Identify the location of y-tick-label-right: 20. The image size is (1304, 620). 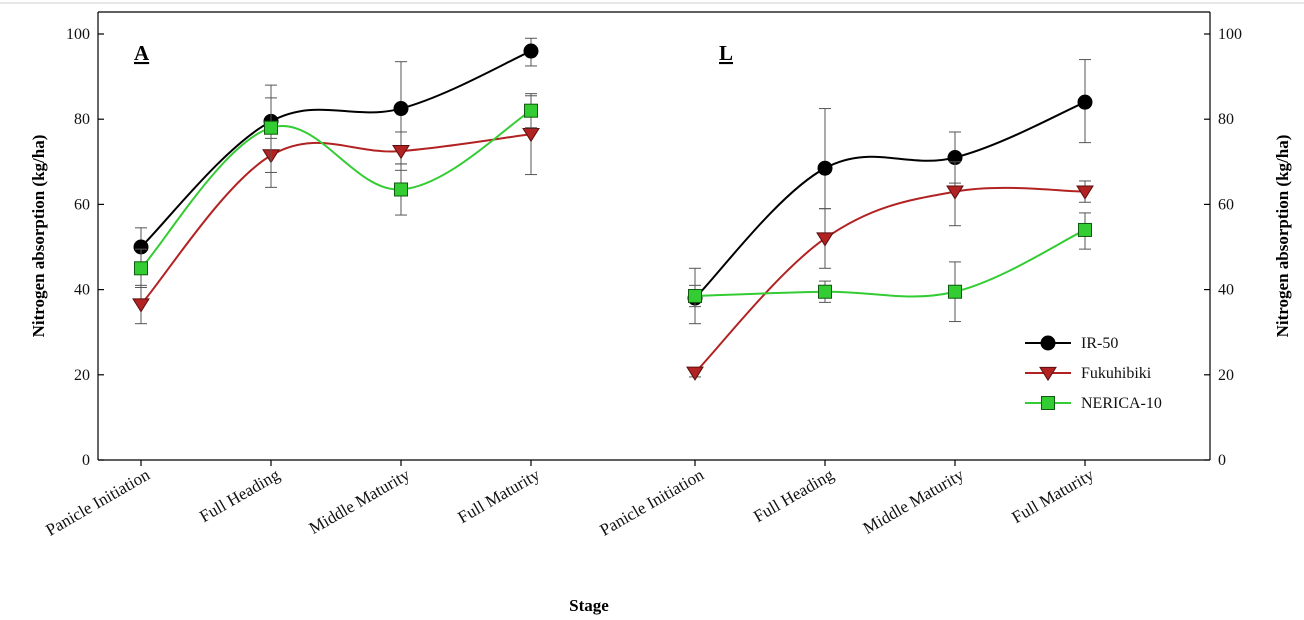
(1226, 375).